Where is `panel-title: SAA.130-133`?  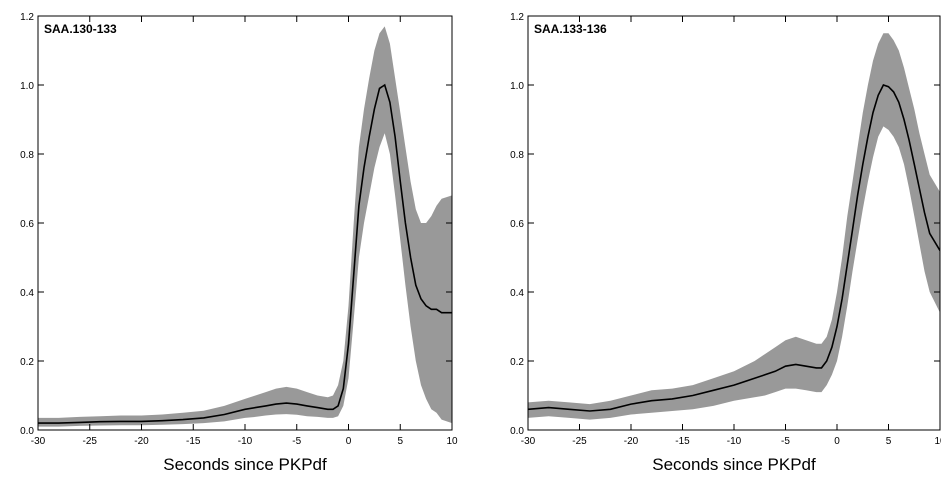
panel-title: SAA.130-133 is located at coordinates (80, 29).